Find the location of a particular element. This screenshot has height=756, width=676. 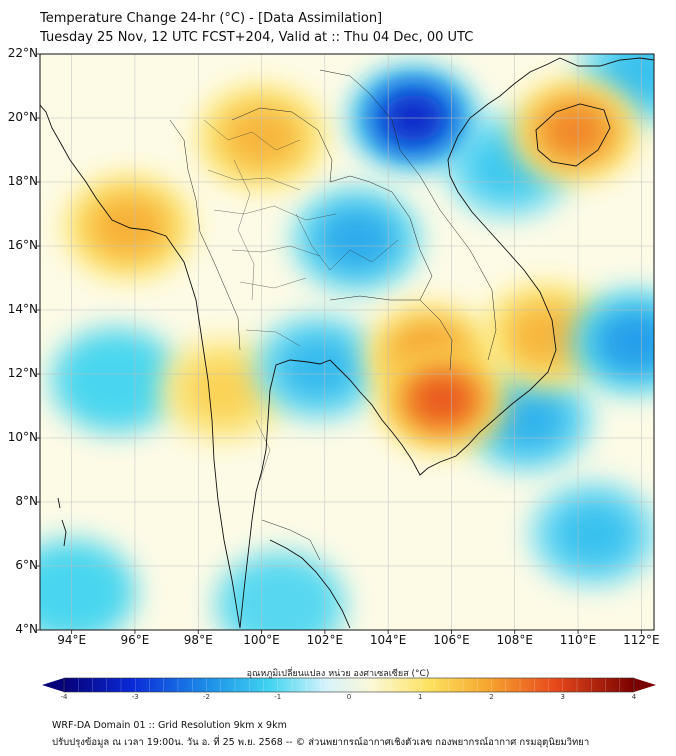

colorbar-min-arrow is located at coordinates (53, 685).